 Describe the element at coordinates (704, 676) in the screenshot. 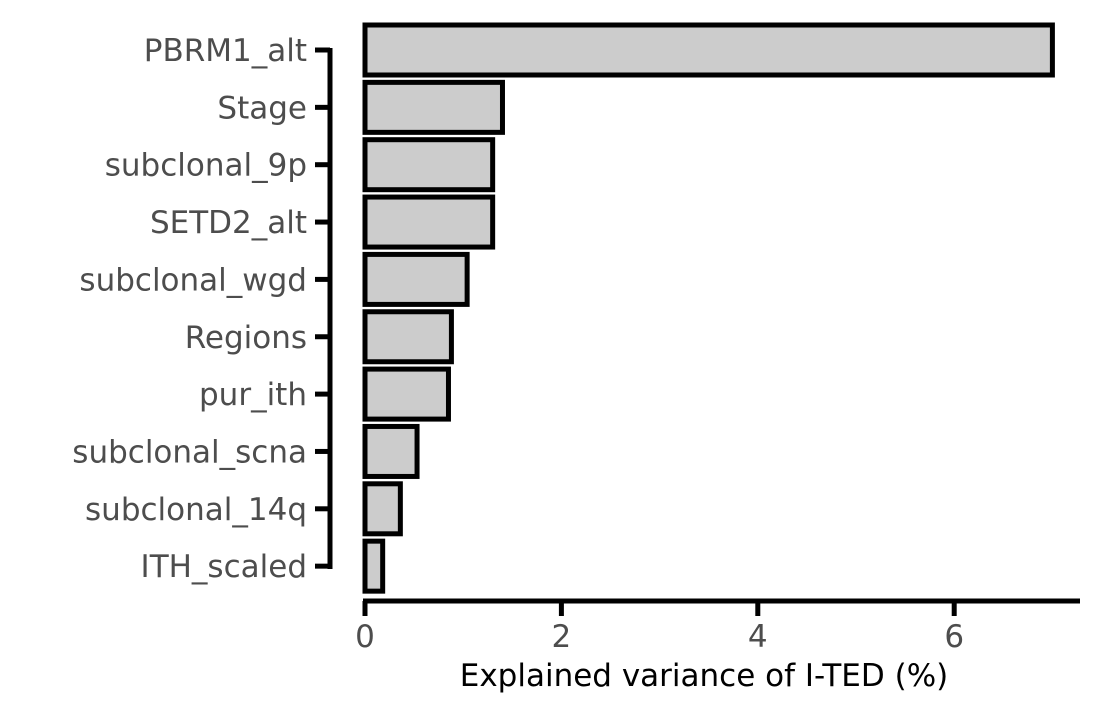

I see `x-axis-title: Explained variance of I-TED (%)` at that location.